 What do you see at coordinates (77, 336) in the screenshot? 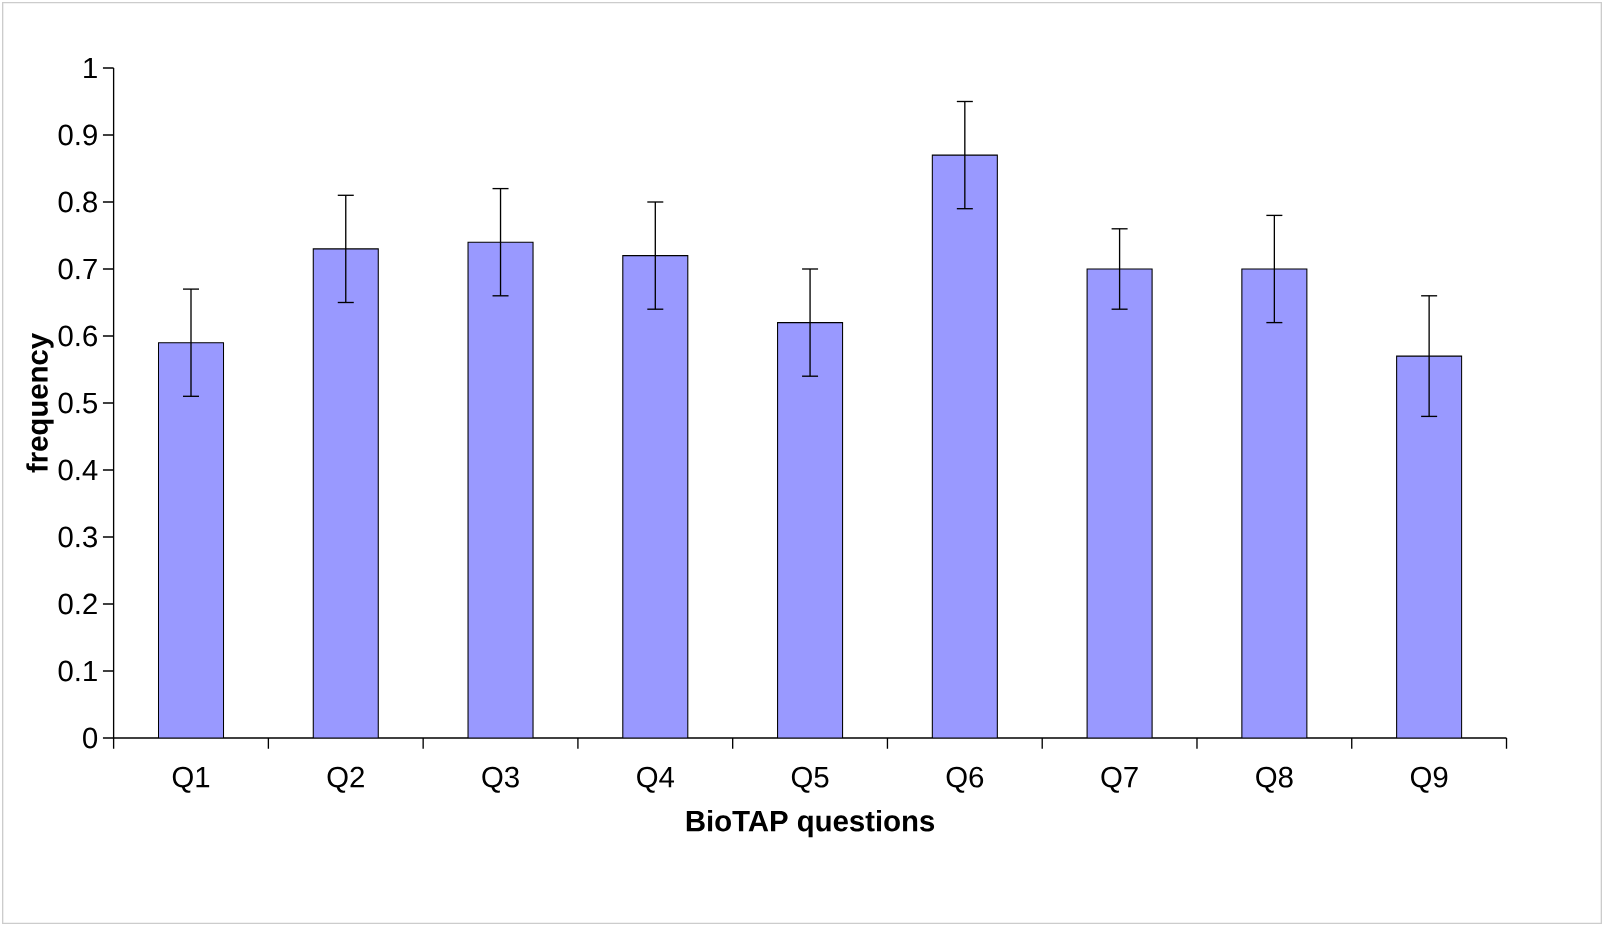
I see `y-tick-label: 0.6` at bounding box center [77, 336].